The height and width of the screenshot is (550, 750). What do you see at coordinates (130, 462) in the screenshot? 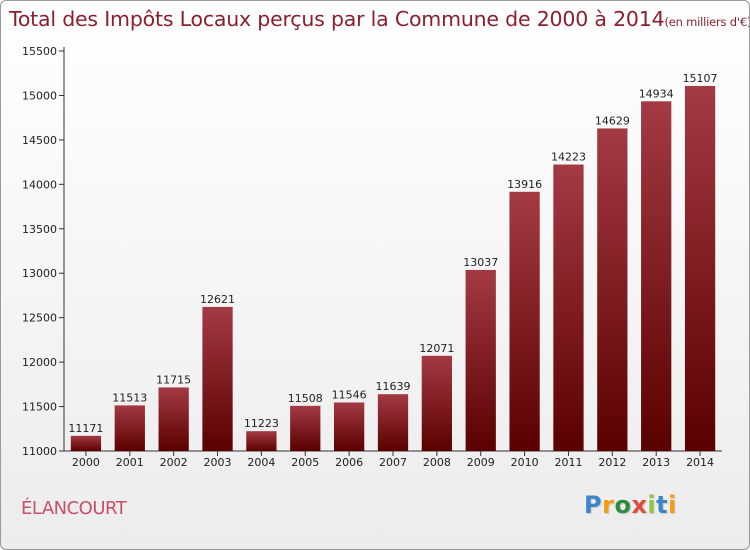
I see `x-tick-label: 2001` at bounding box center [130, 462].